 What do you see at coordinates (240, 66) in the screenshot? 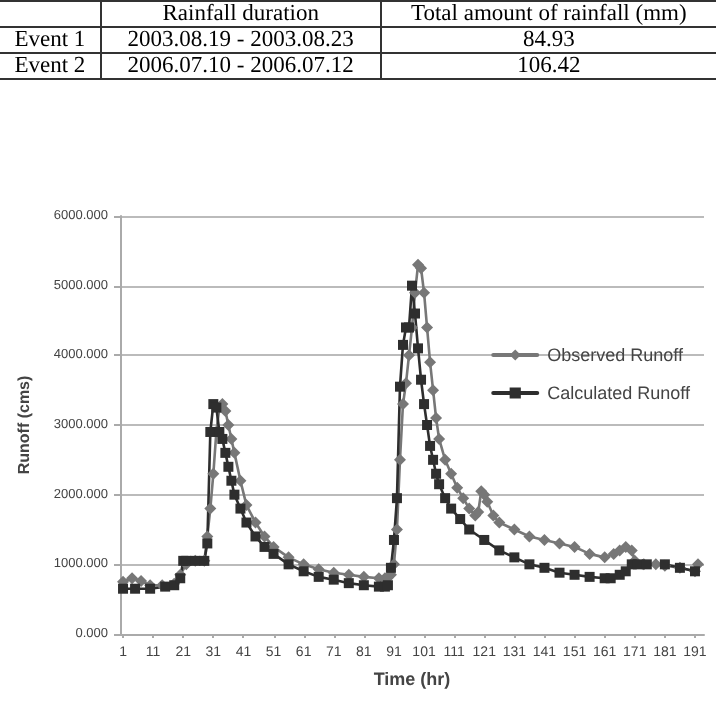
I see `text: 2006.07.10 - 2006.07.12` at bounding box center [240, 66].